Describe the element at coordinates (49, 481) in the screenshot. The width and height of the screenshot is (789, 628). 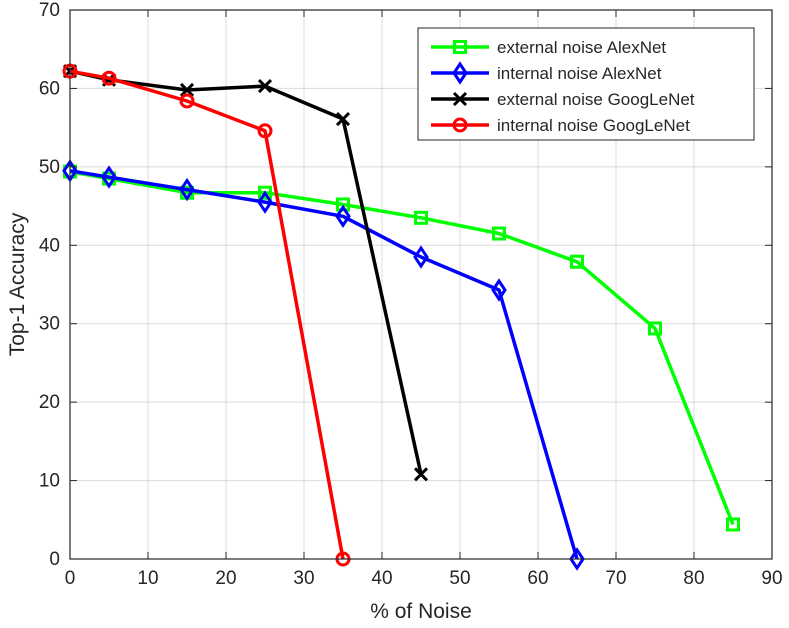
I see `y-tick-label-1: 10` at that location.